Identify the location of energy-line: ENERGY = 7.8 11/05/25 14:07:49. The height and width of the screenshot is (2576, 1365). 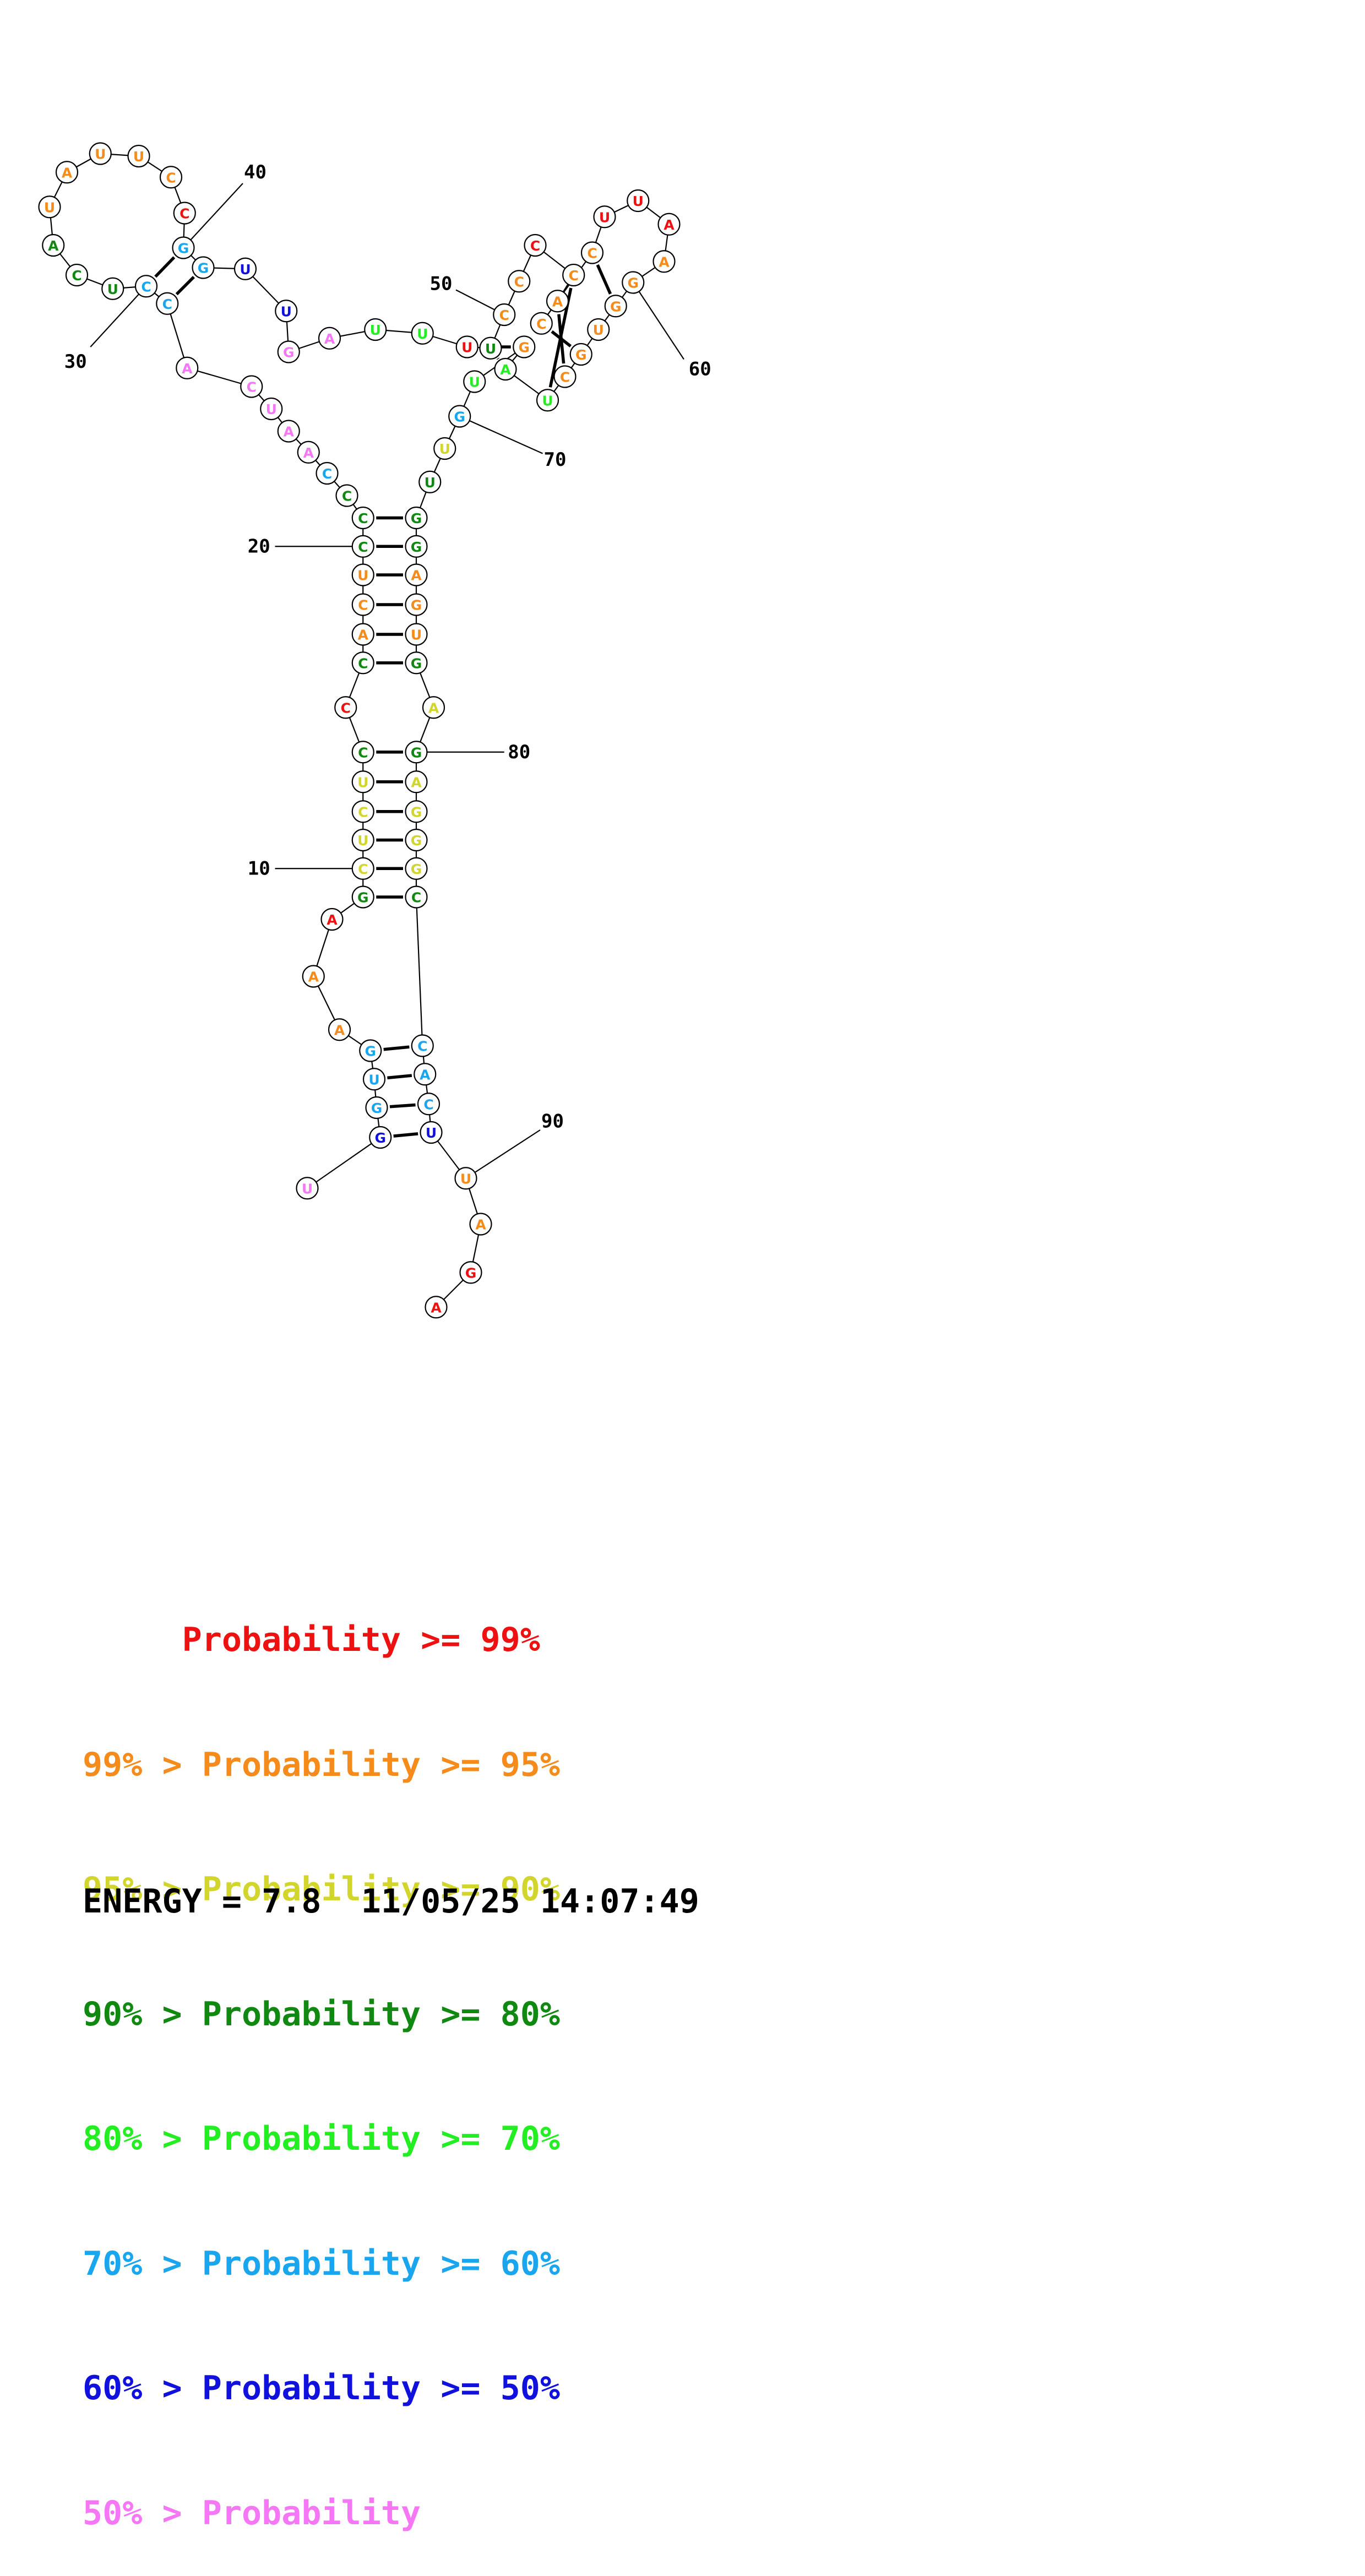
(391, 1902).